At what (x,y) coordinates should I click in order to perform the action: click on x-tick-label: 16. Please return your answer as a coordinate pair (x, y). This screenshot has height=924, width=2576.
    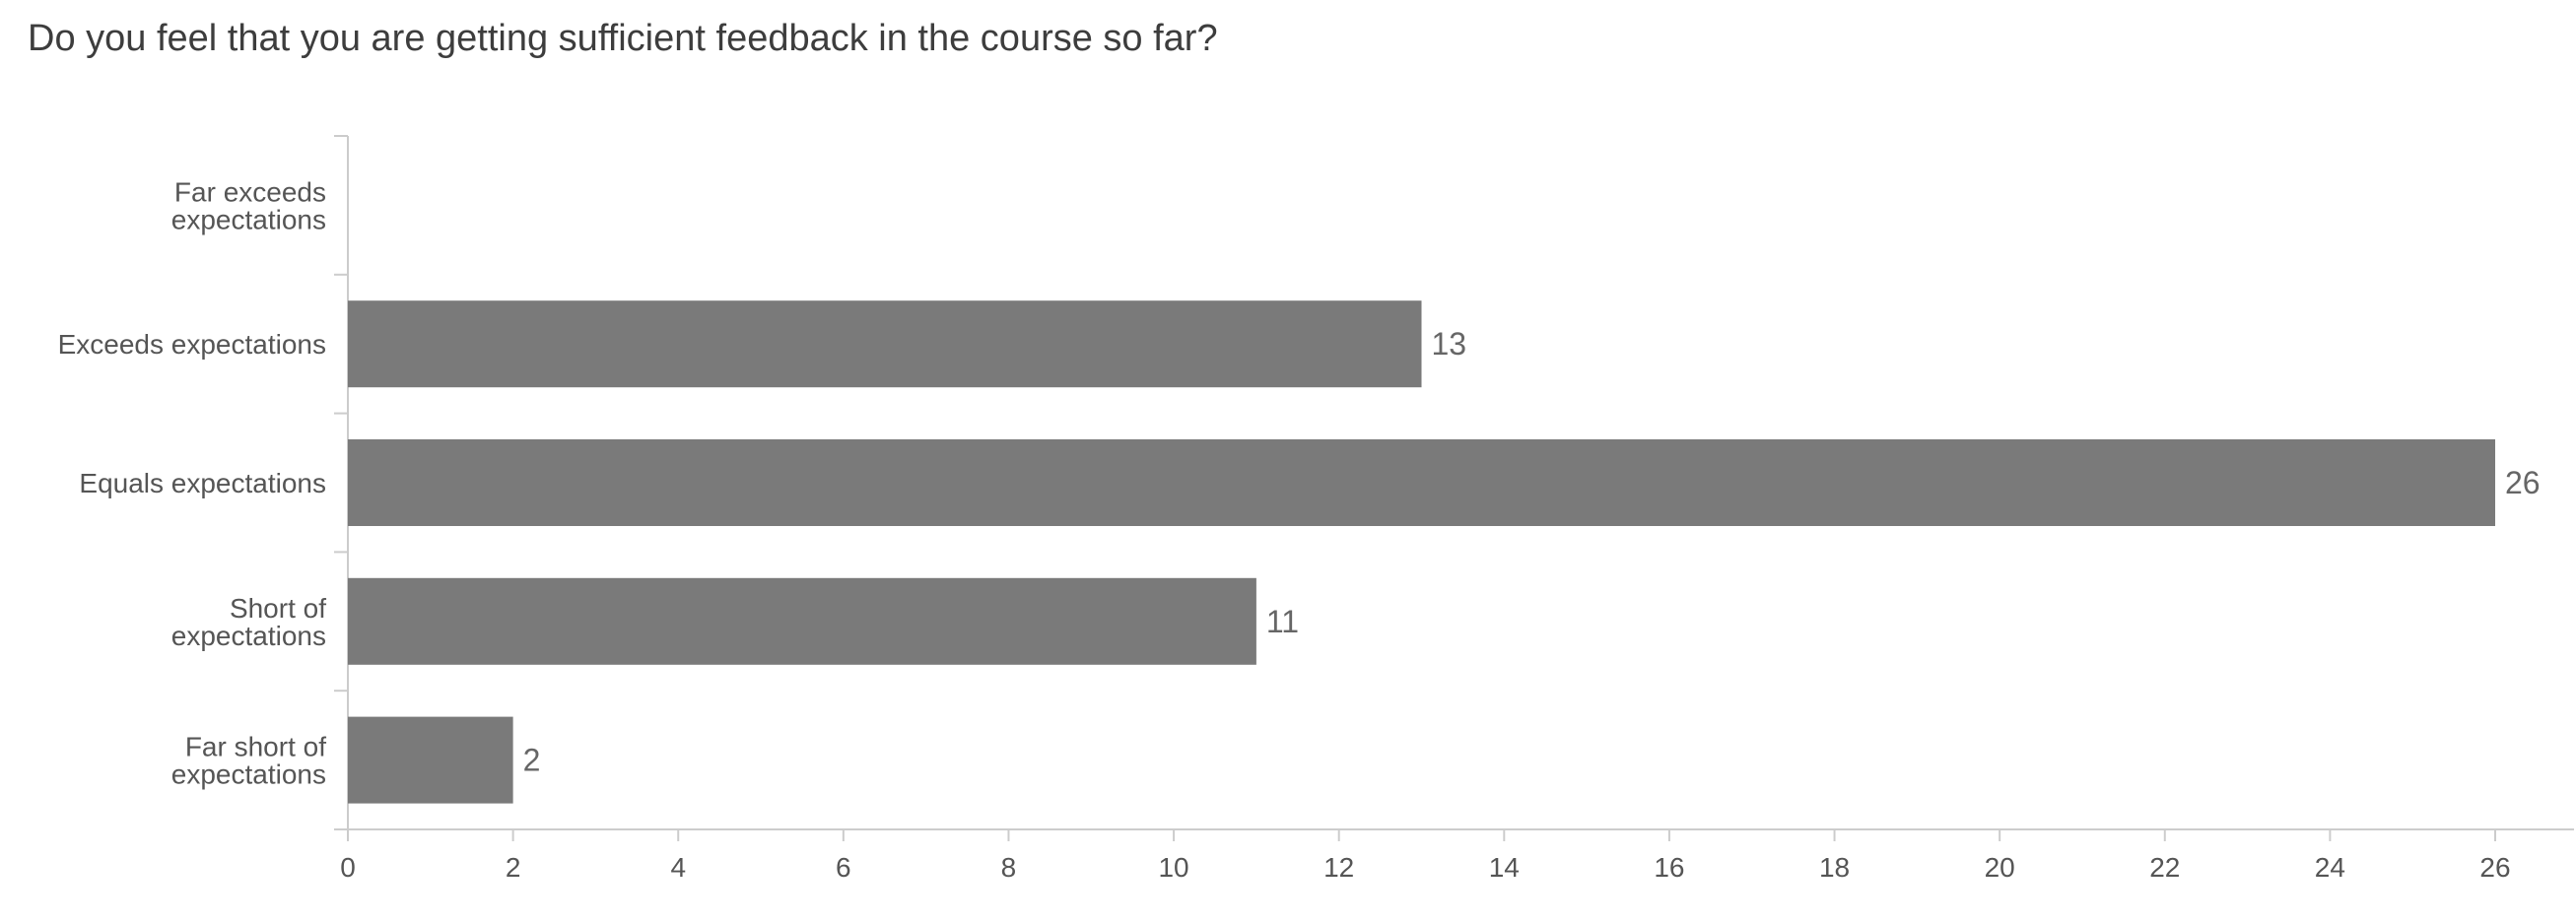
    Looking at the image, I should click on (1669, 867).